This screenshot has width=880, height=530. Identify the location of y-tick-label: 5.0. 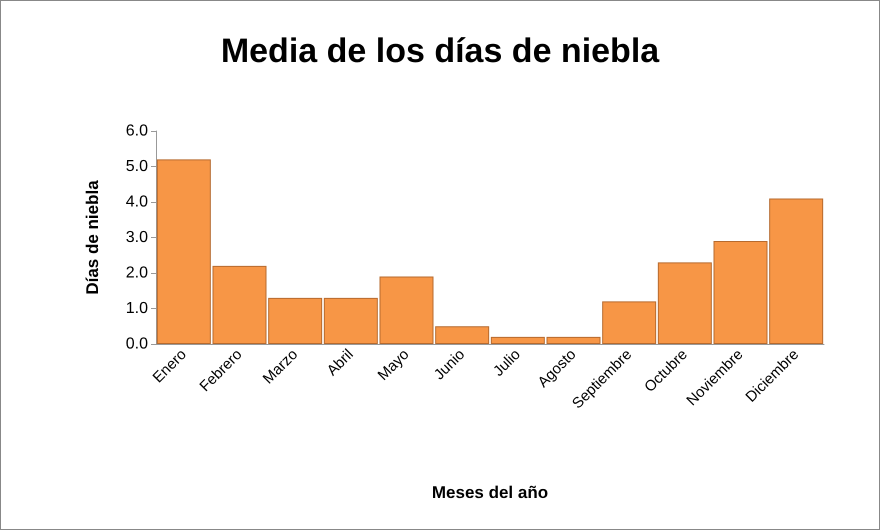
(137, 166).